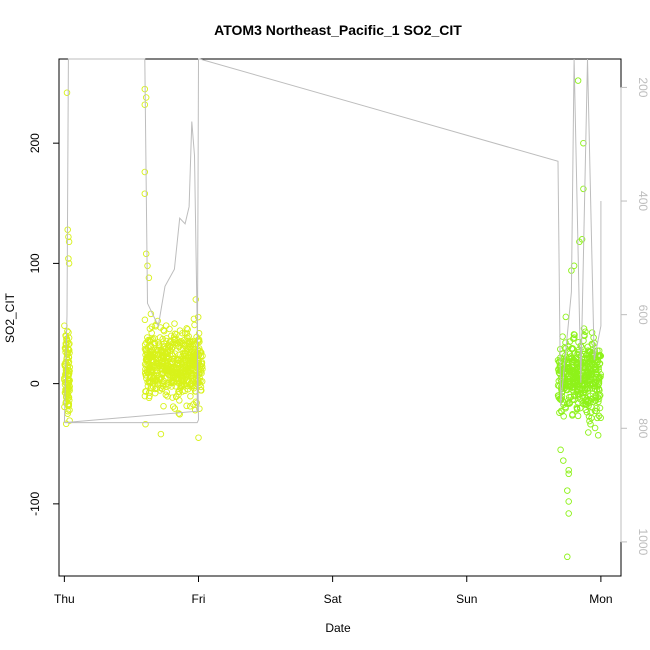 The image size is (650, 650). Describe the element at coordinates (35, 383) in the screenshot. I see `y-tick-label: 0` at that location.